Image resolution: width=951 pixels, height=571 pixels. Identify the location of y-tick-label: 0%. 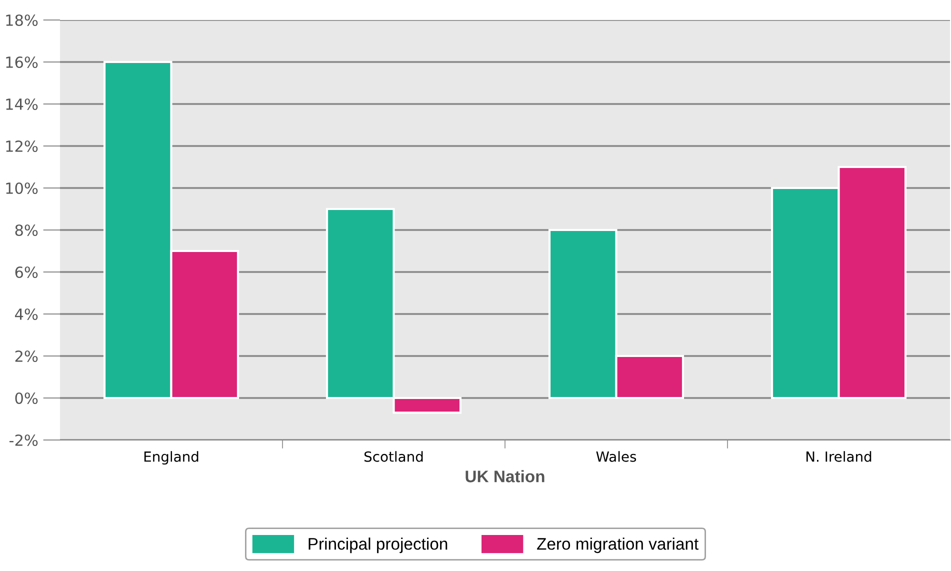
(26, 398).